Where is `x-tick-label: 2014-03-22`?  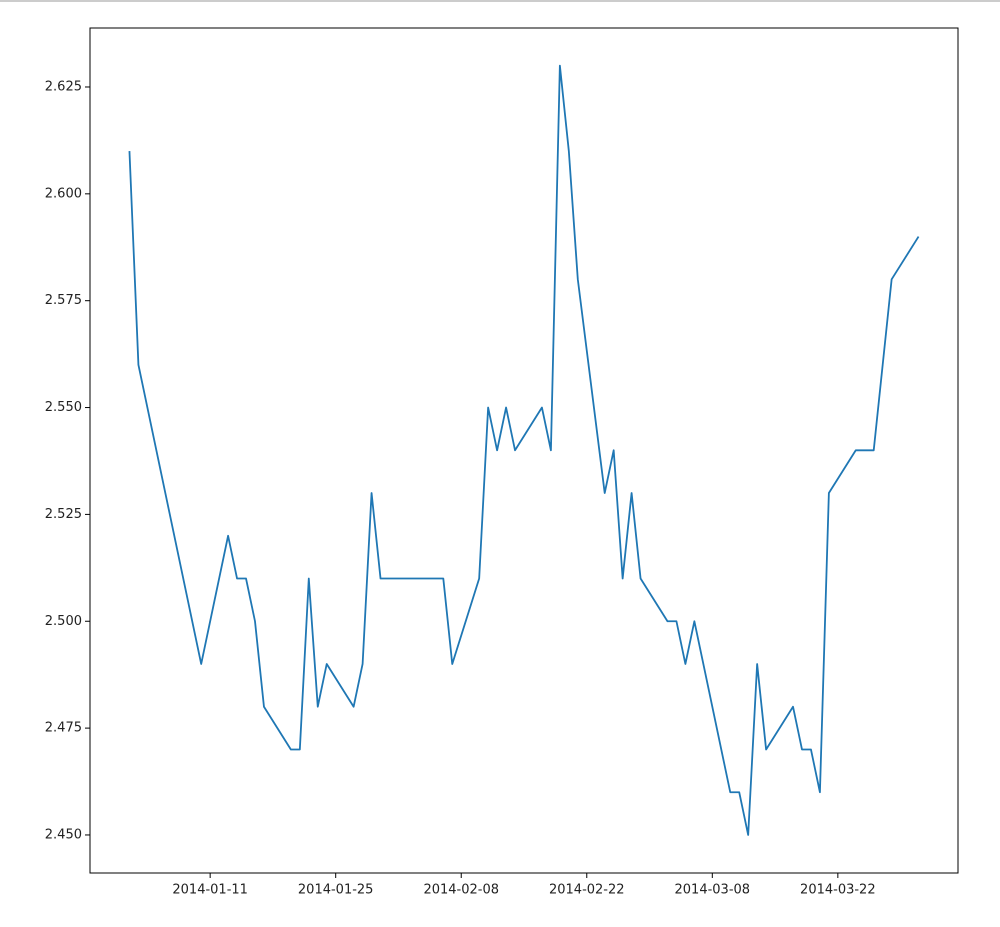
x-tick-label: 2014-03-22 is located at coordinates (838, 890).